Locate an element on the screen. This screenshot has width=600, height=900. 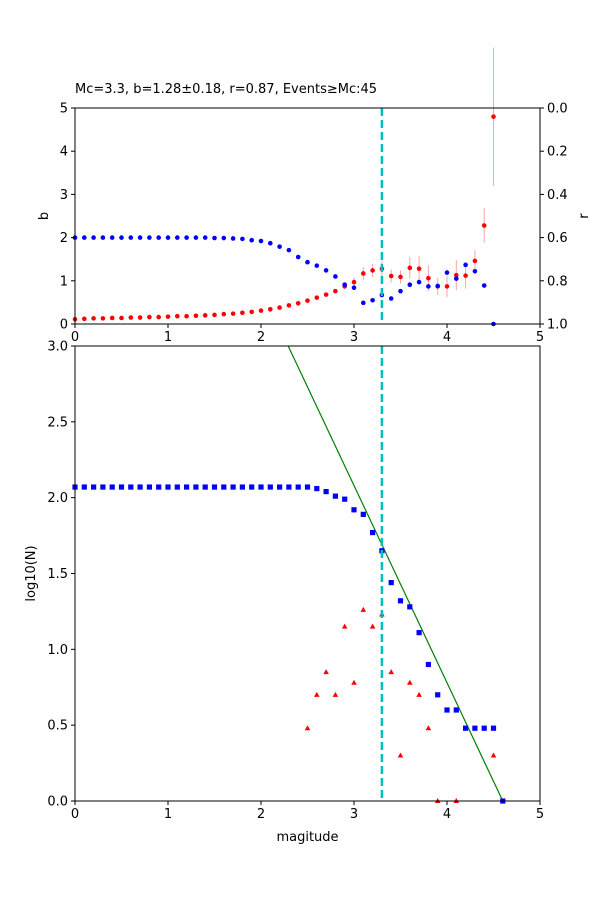
y-tick-label: 3 is located at coordinates (64, 195).